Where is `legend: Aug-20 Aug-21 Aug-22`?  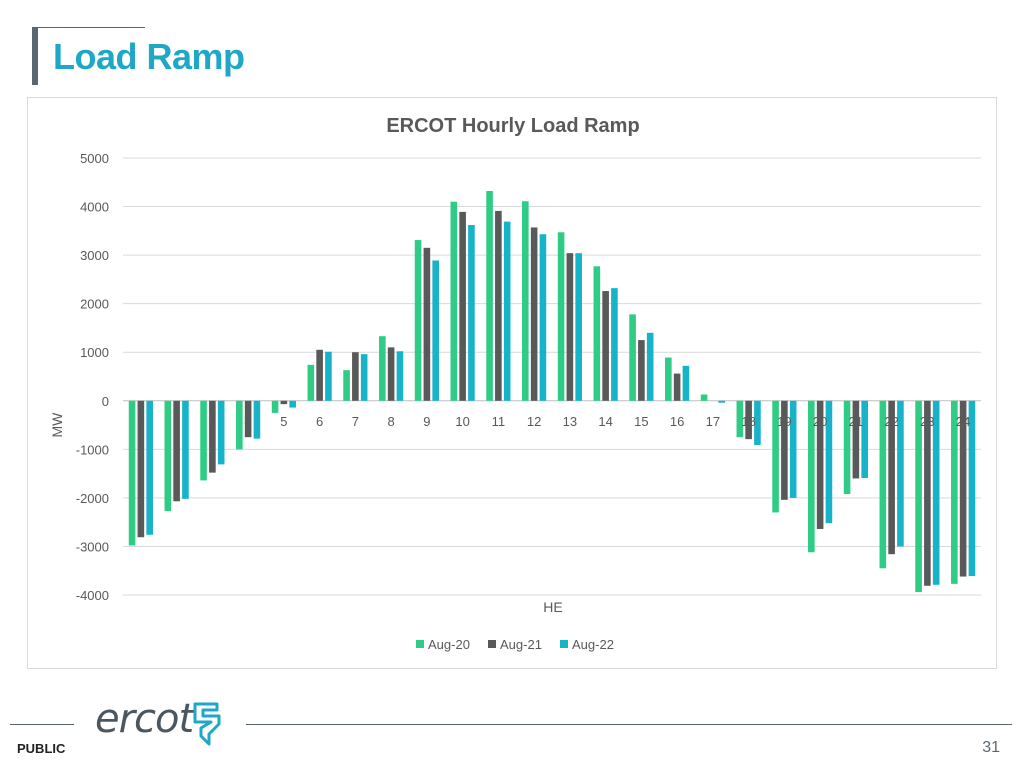
legend: Aug-20 Aug-21 Aug-22 is located at coordinates (515, 644).